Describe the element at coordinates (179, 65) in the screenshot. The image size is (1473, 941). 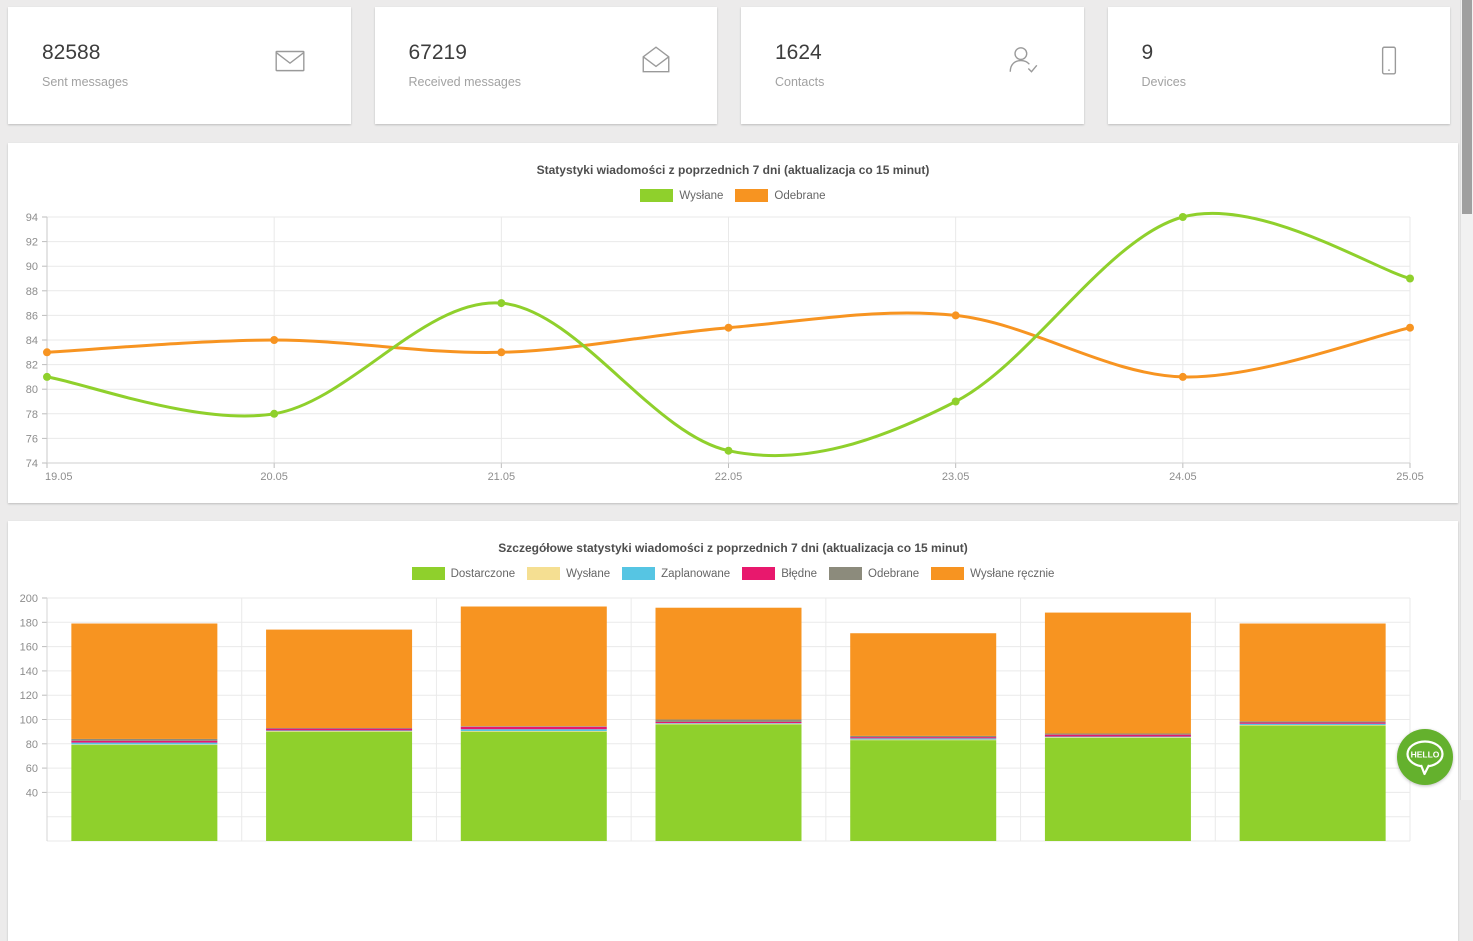
I see `stat-card-sent-messages: 82588 Sent messages` at that location.